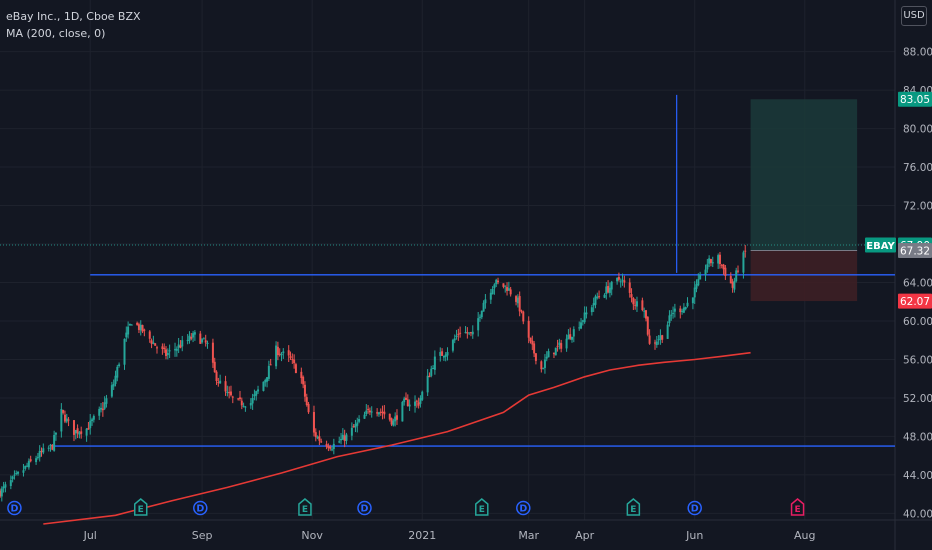 The image size is (932, 550). I want to click on dividend-marker-label: D, so click(695, 509).